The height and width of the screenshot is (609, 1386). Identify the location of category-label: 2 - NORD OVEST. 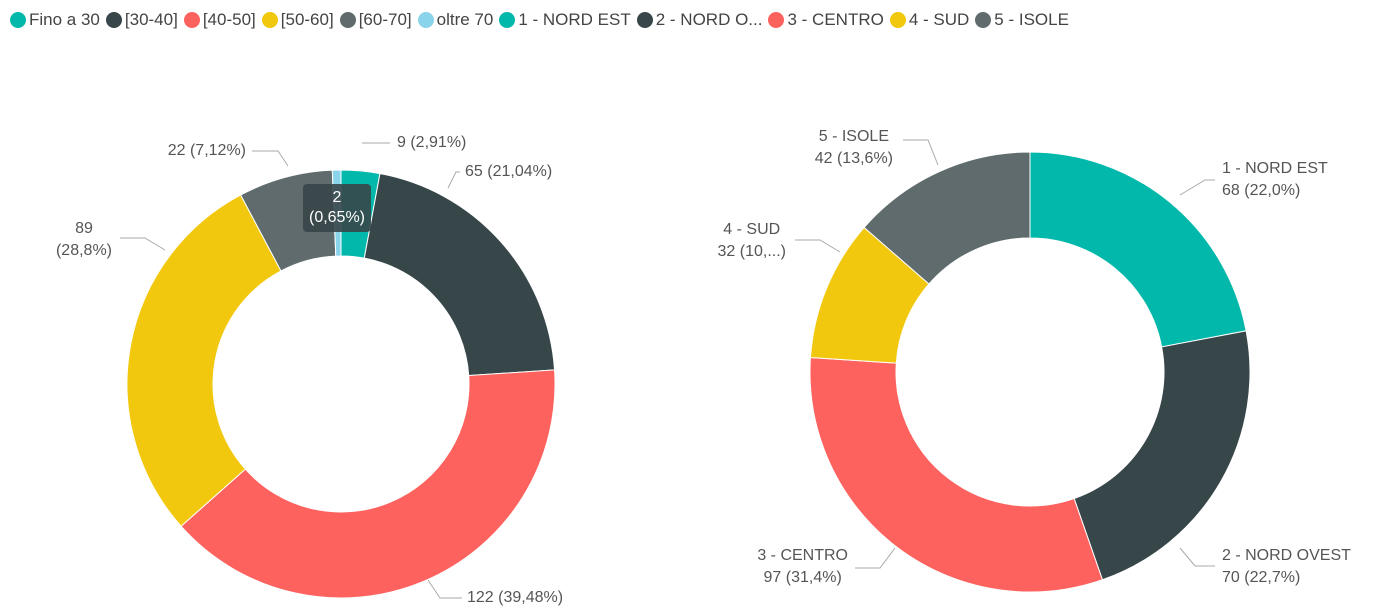
(1286, 555).